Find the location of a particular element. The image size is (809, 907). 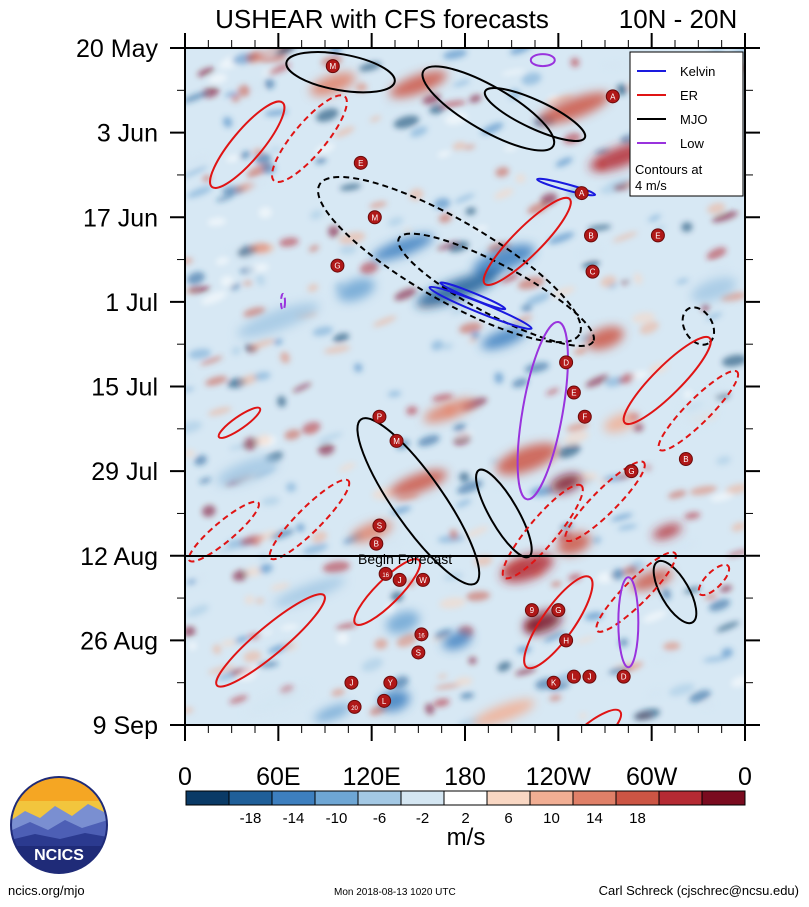

storm-marker-label: 20 is located at coordinates (354, 709).